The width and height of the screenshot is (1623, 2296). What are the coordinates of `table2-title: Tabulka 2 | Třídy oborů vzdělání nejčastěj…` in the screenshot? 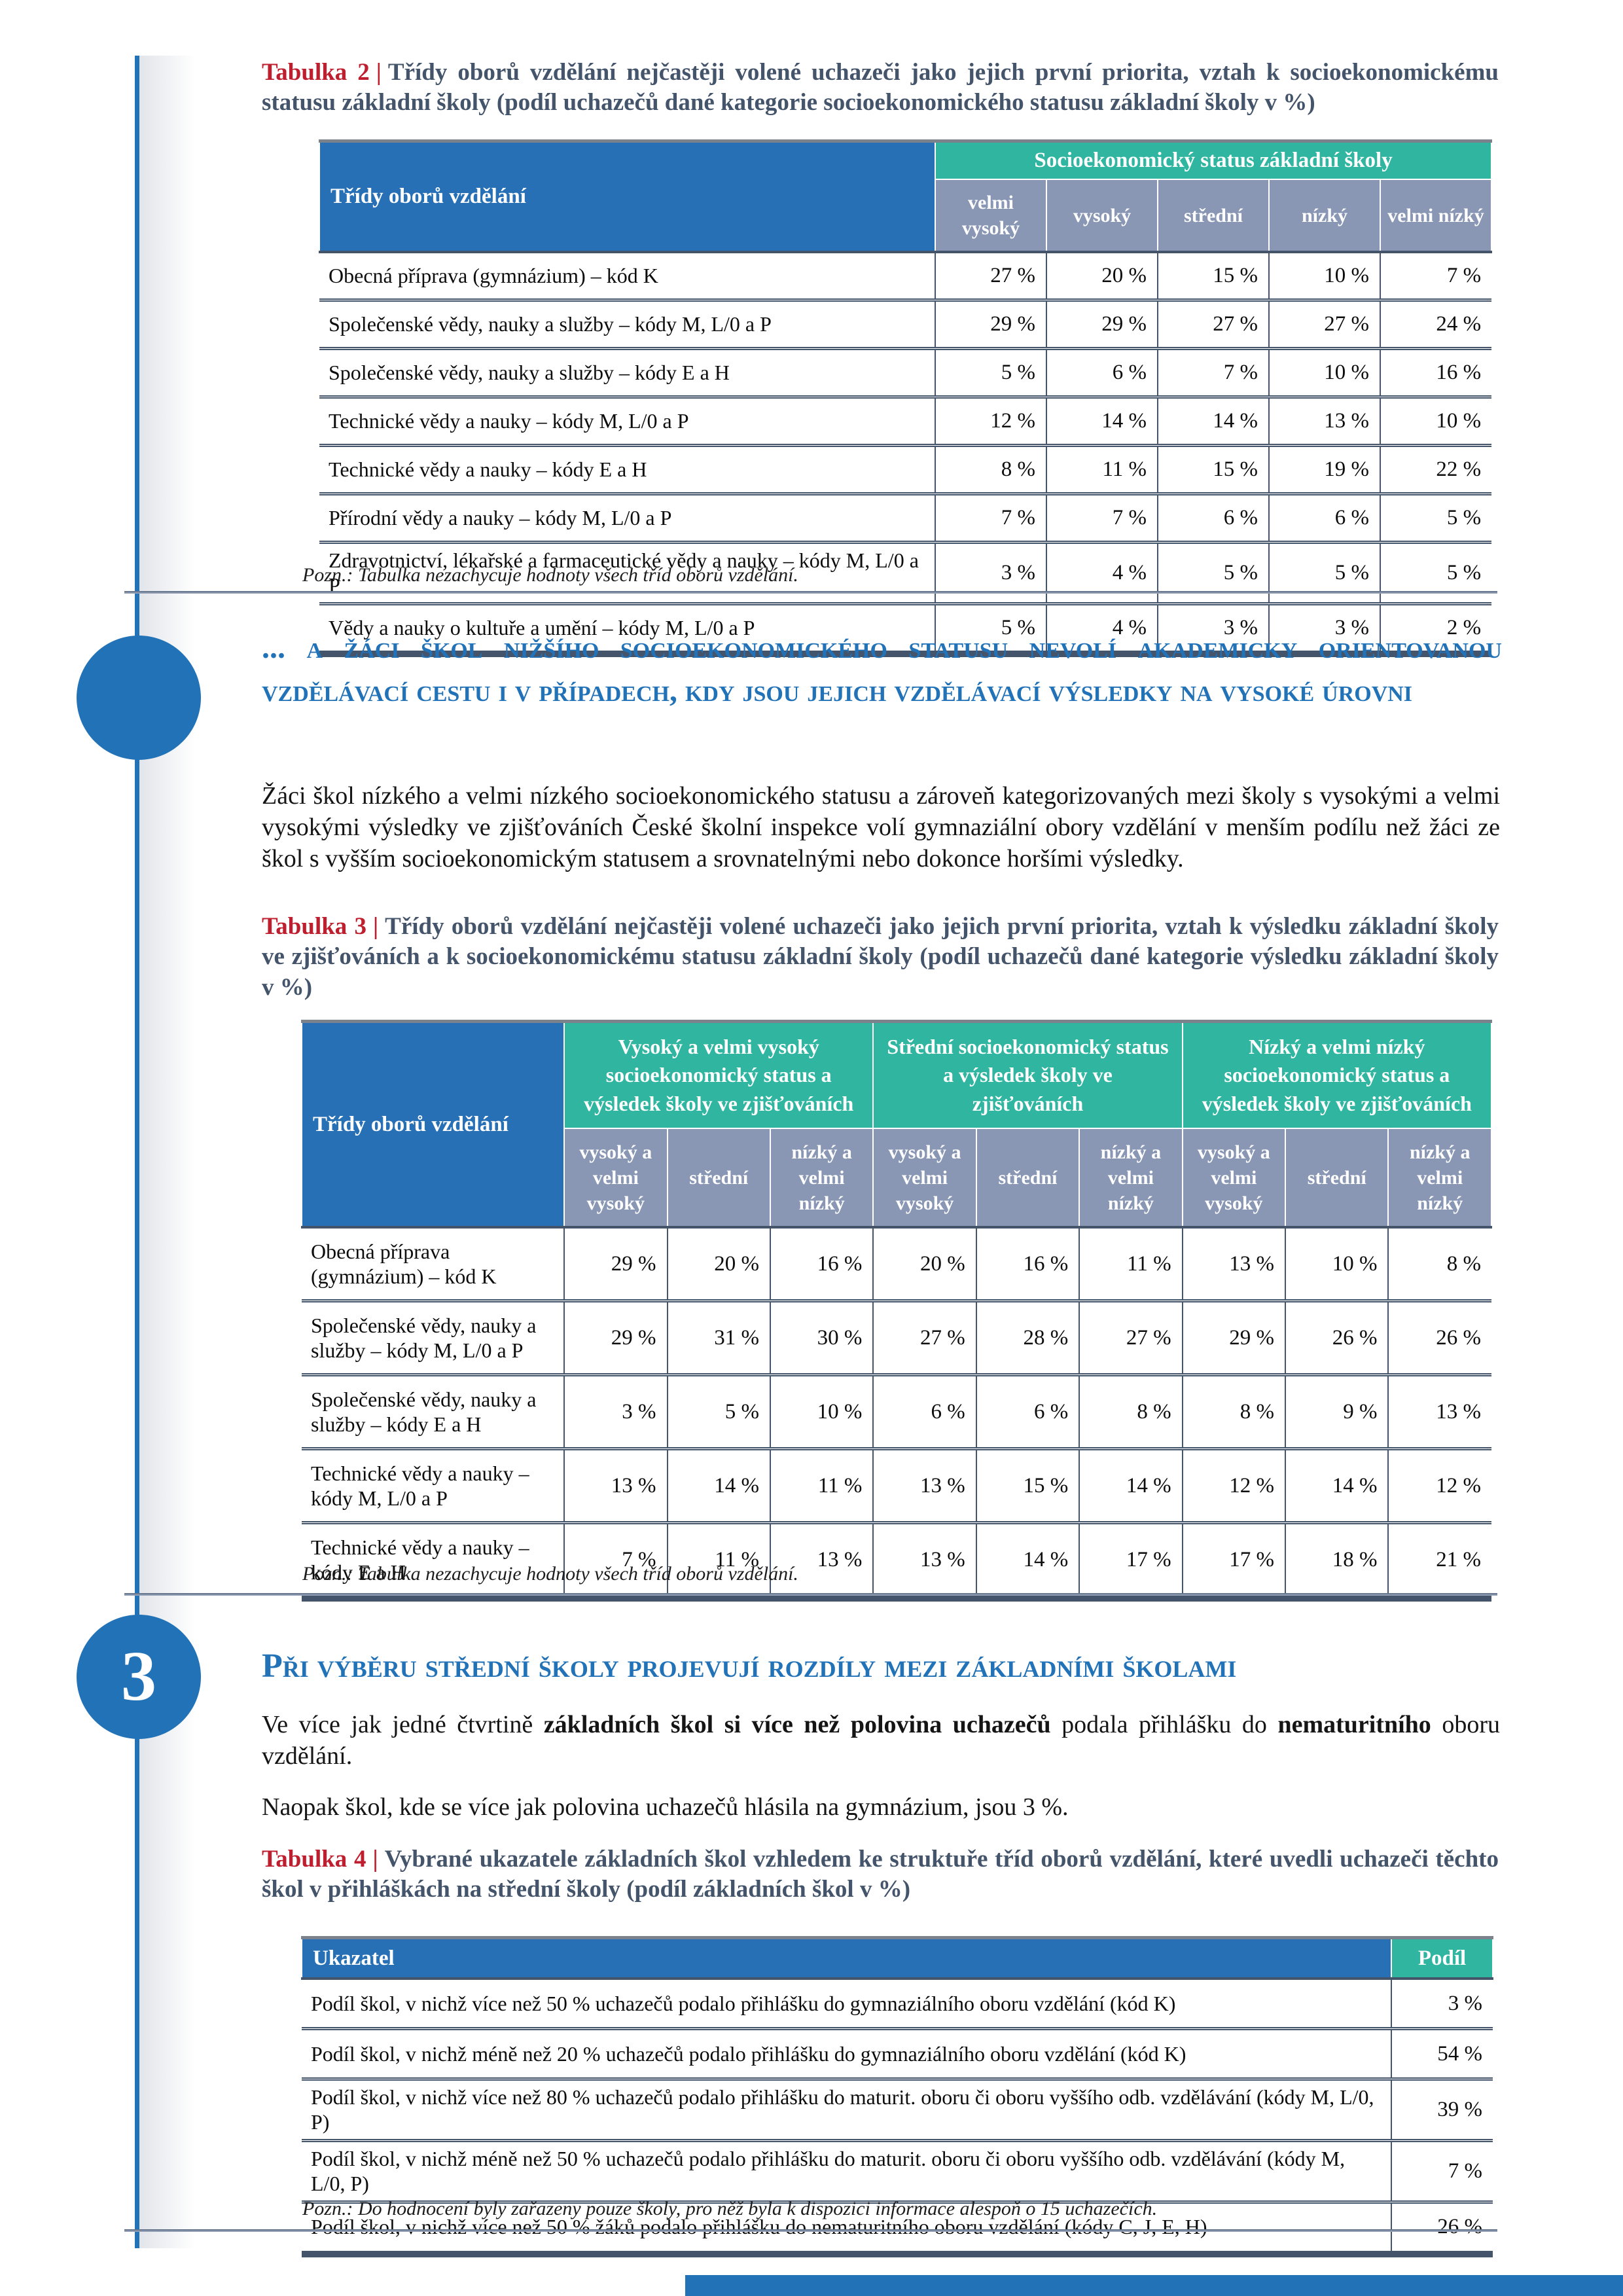 It's located at (881, 88).